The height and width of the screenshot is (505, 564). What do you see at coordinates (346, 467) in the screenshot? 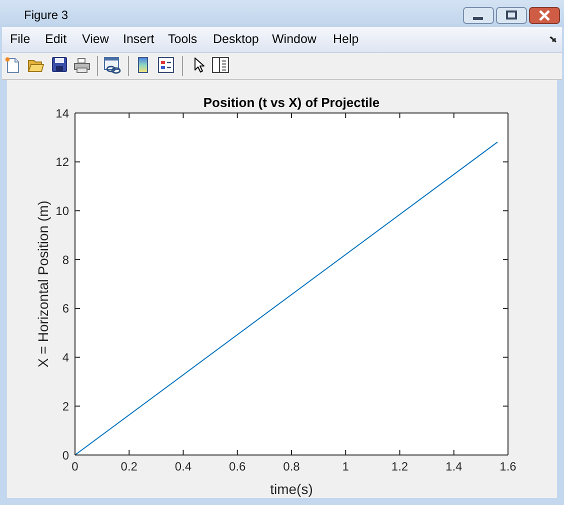
I see `x-tick-label: 1` at bounding box center [346, 467].